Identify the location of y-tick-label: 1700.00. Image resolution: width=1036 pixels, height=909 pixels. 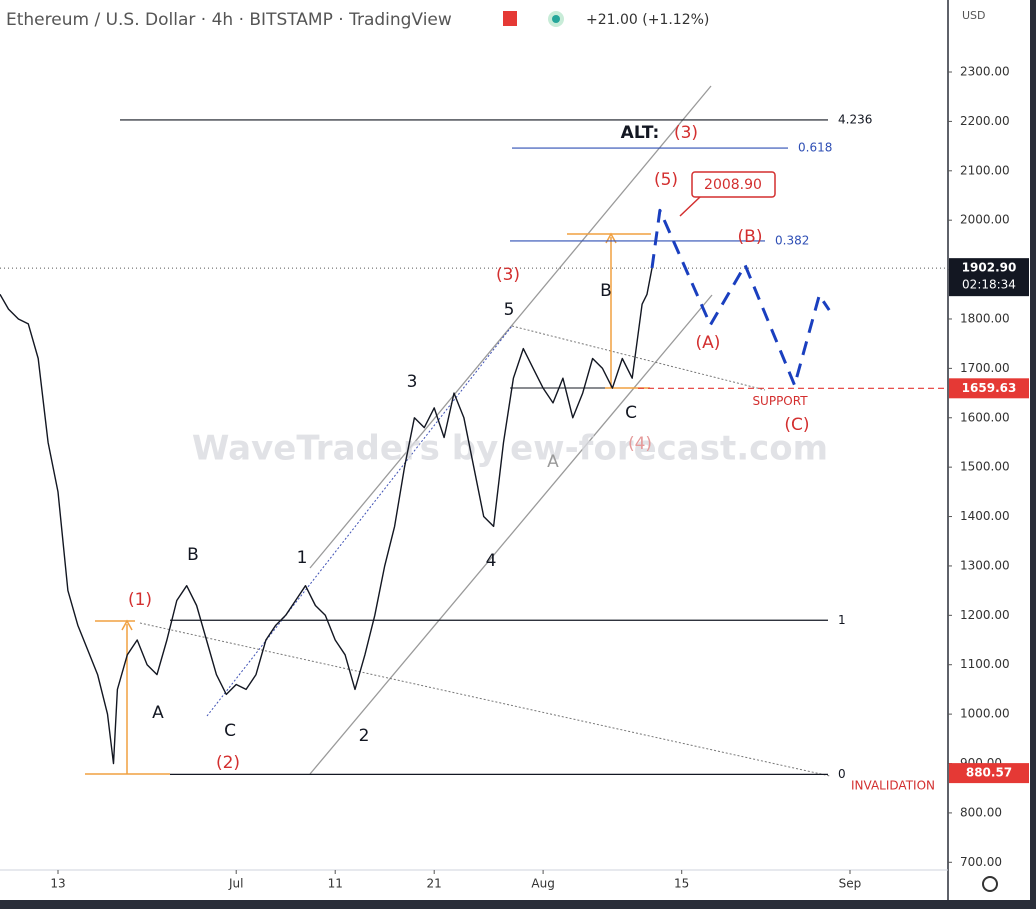
(985, 368).